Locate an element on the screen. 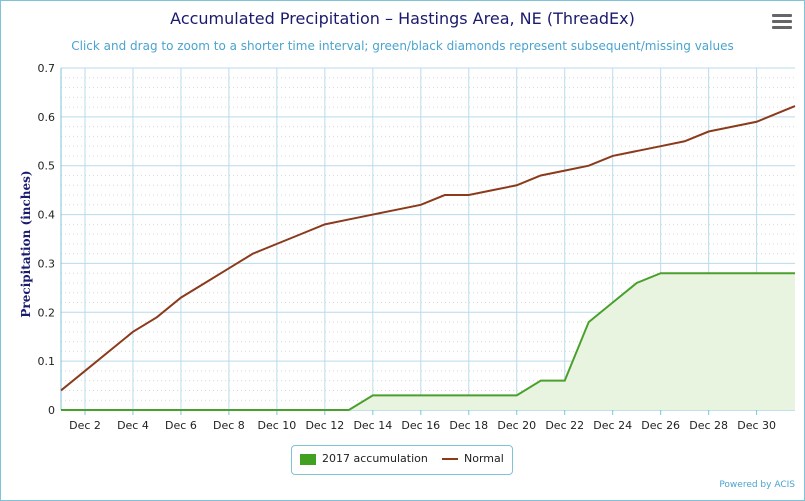 This screenshot has width=805, height=501. x-tick-label: Dec 30 is located at coordinates (756, 425).